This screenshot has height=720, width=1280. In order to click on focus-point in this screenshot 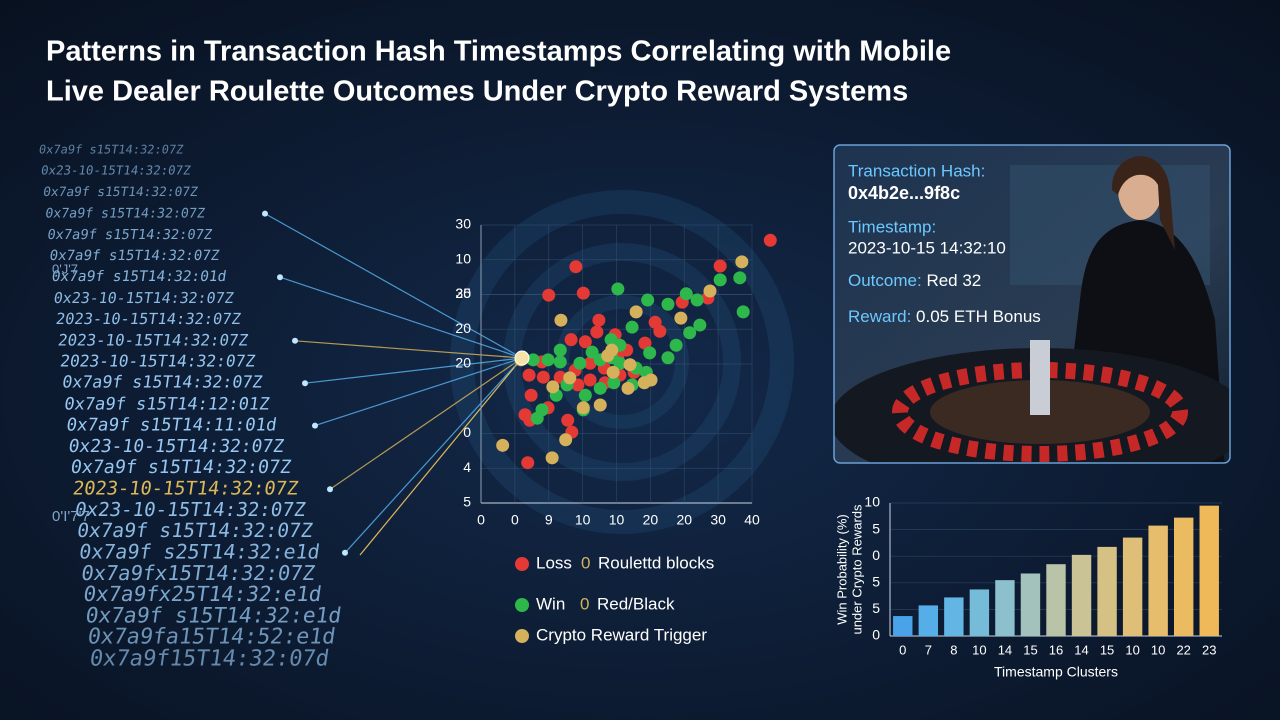, I will do `click(522, 358)`.